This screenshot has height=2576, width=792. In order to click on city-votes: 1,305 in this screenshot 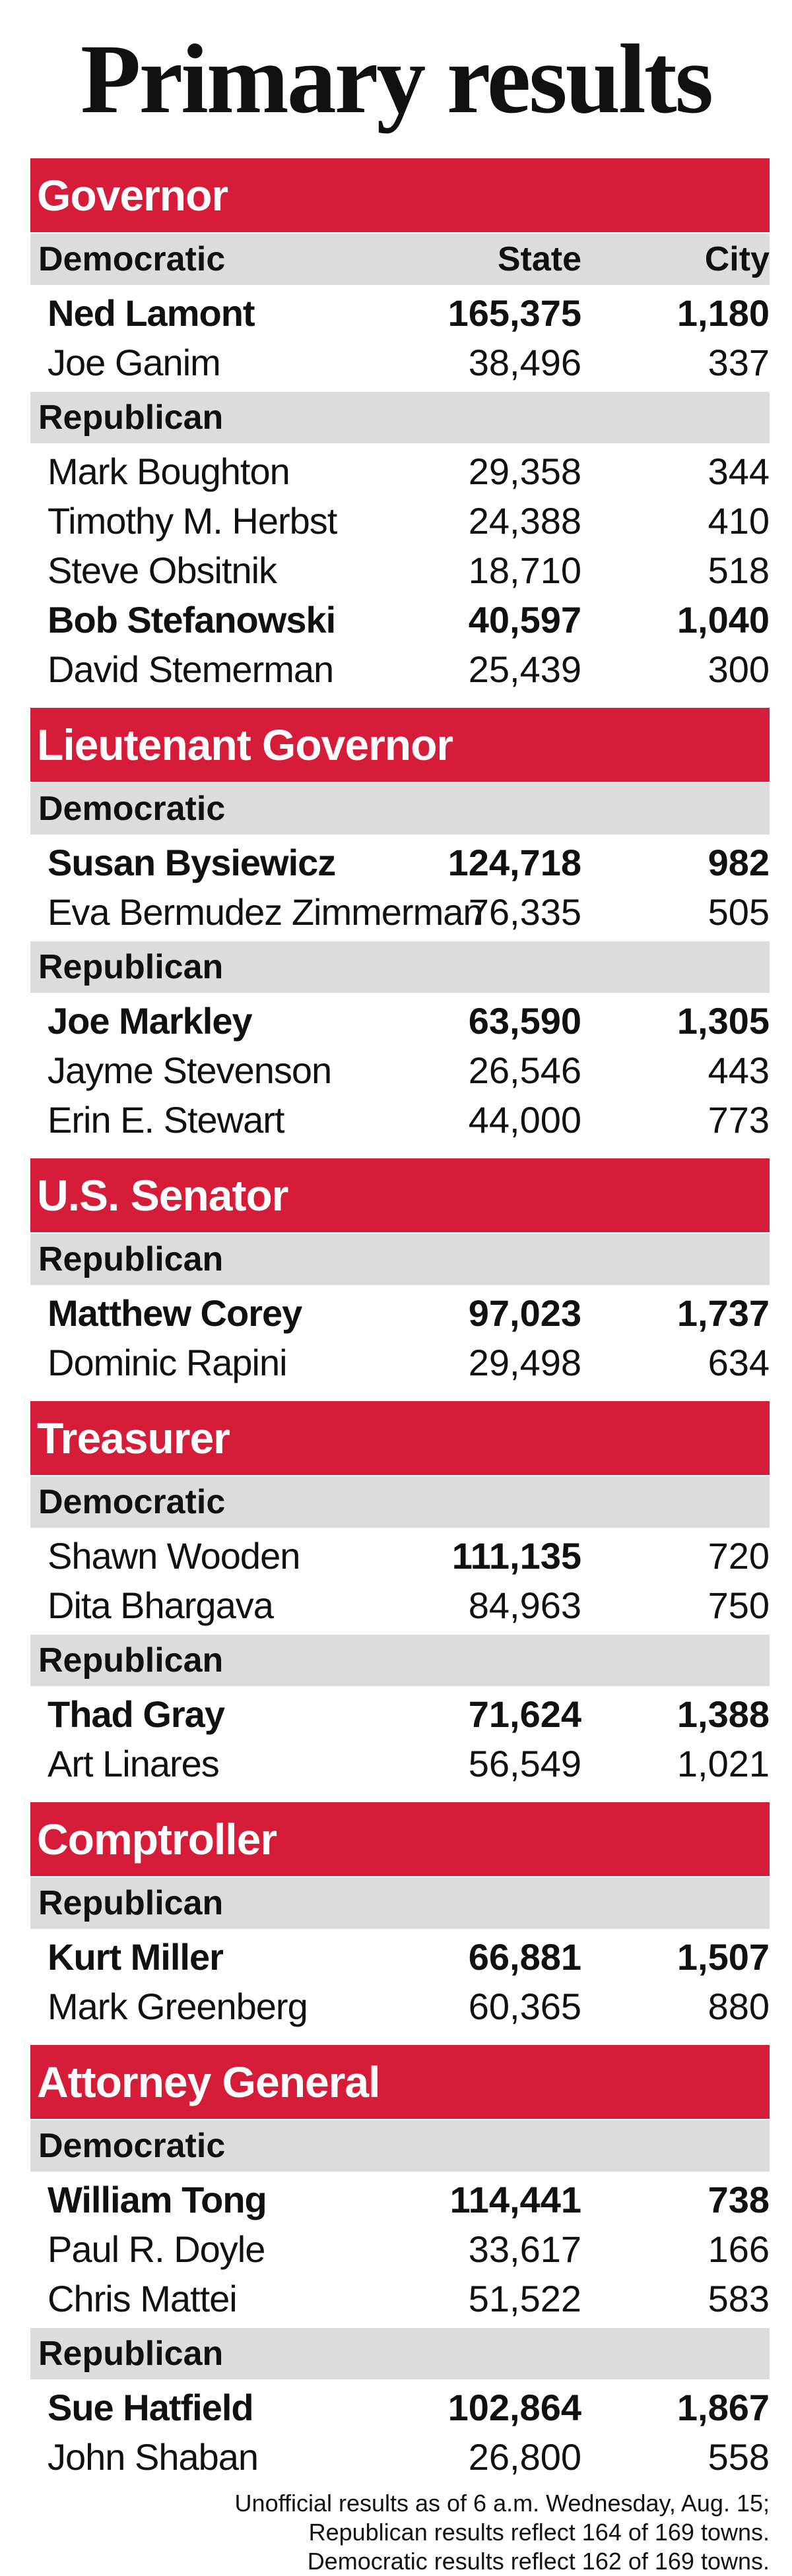, I will do `click(723, 1021)`.